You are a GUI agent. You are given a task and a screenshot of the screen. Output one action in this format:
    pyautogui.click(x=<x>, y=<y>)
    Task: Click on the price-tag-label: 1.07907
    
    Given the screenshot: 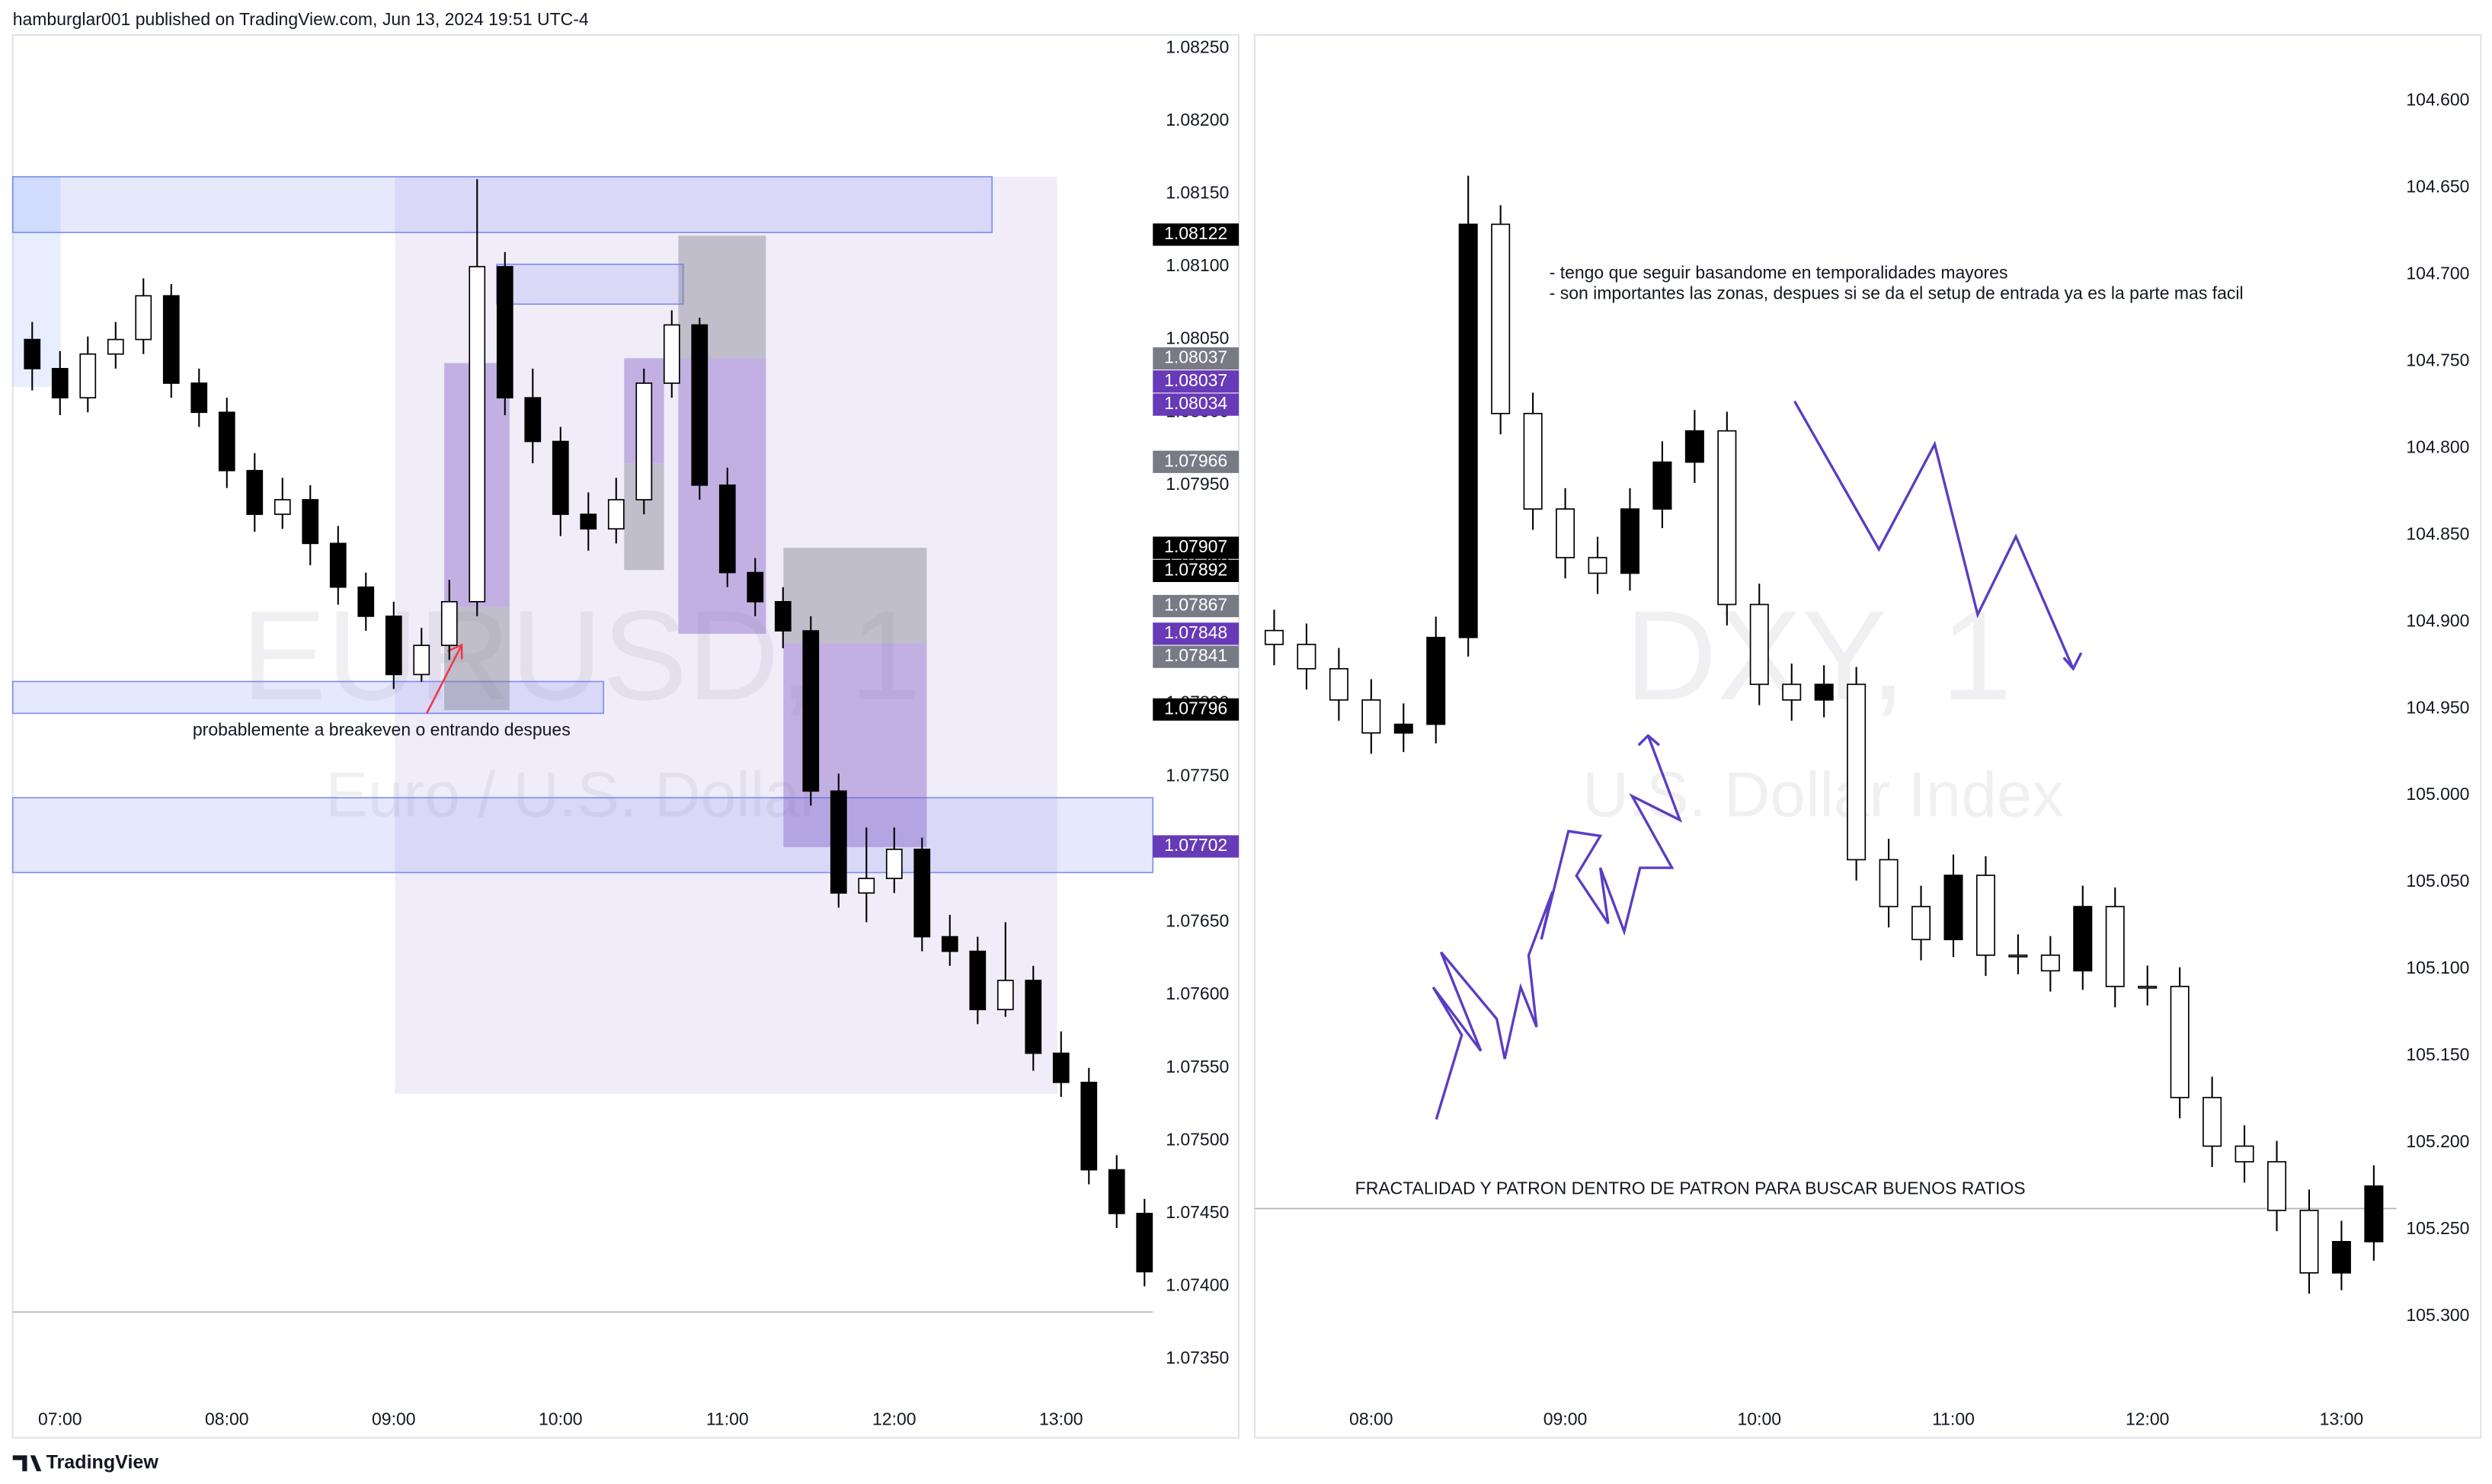 What is the action you would take?
    pyautogui.click(x=1195, y=546)
    